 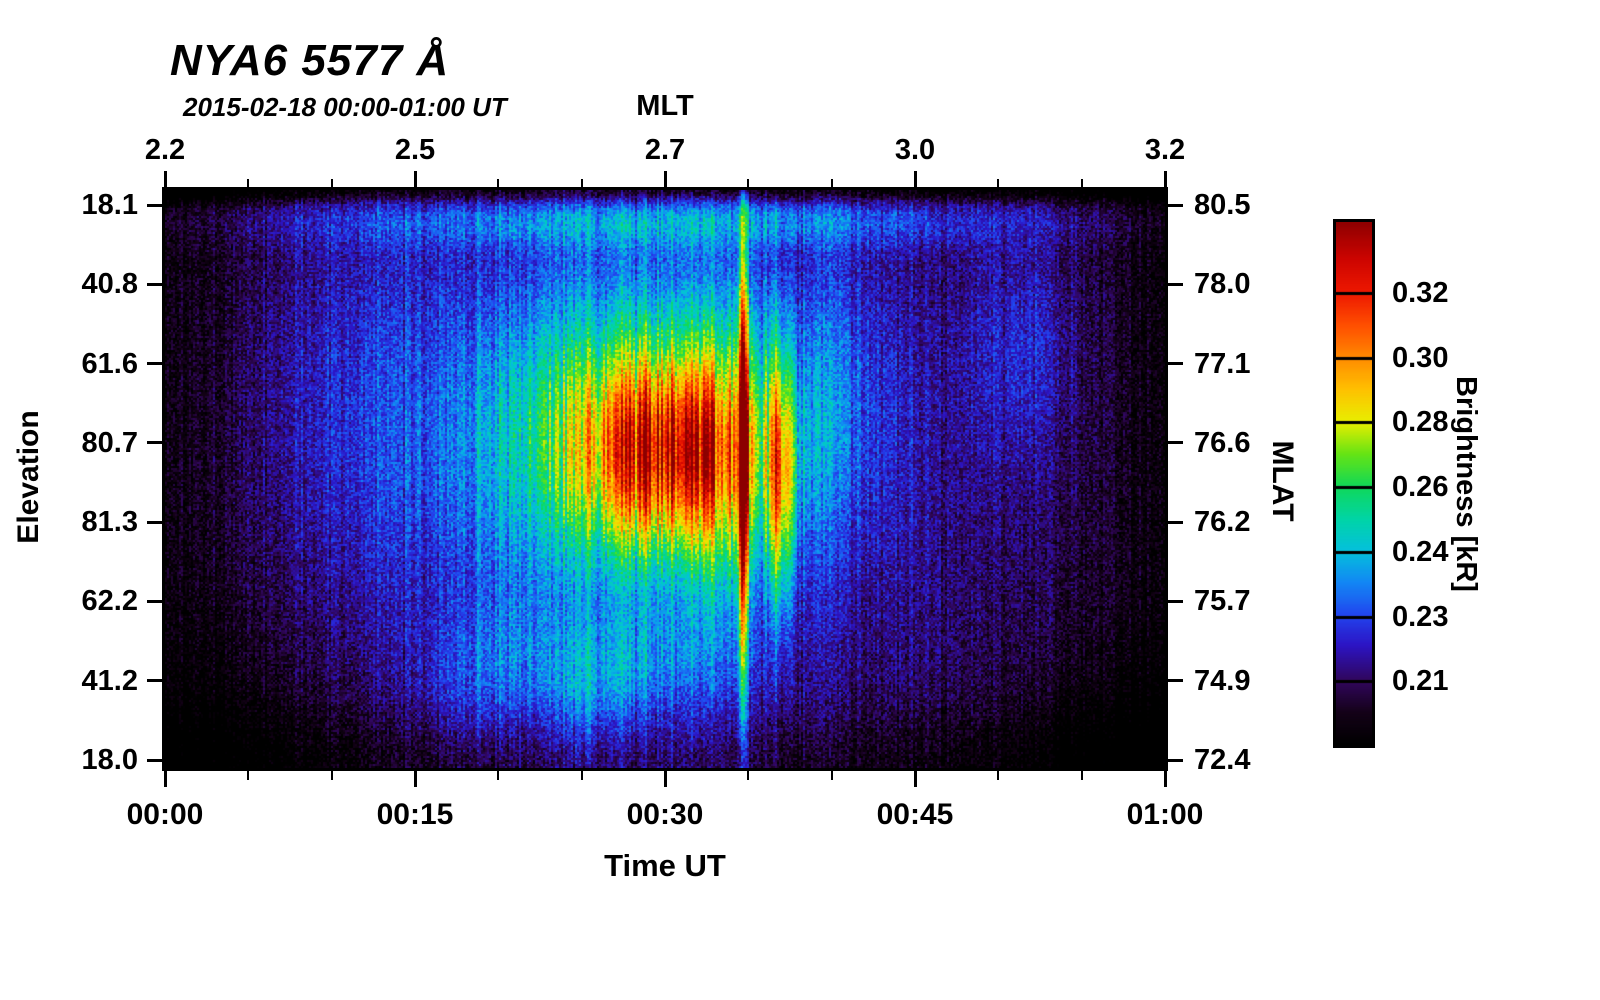 What do you see at coordinates (1222, 442) in the screenshot?
I see `right-tick-label: 76.6` at bounding box center [1222, 442].